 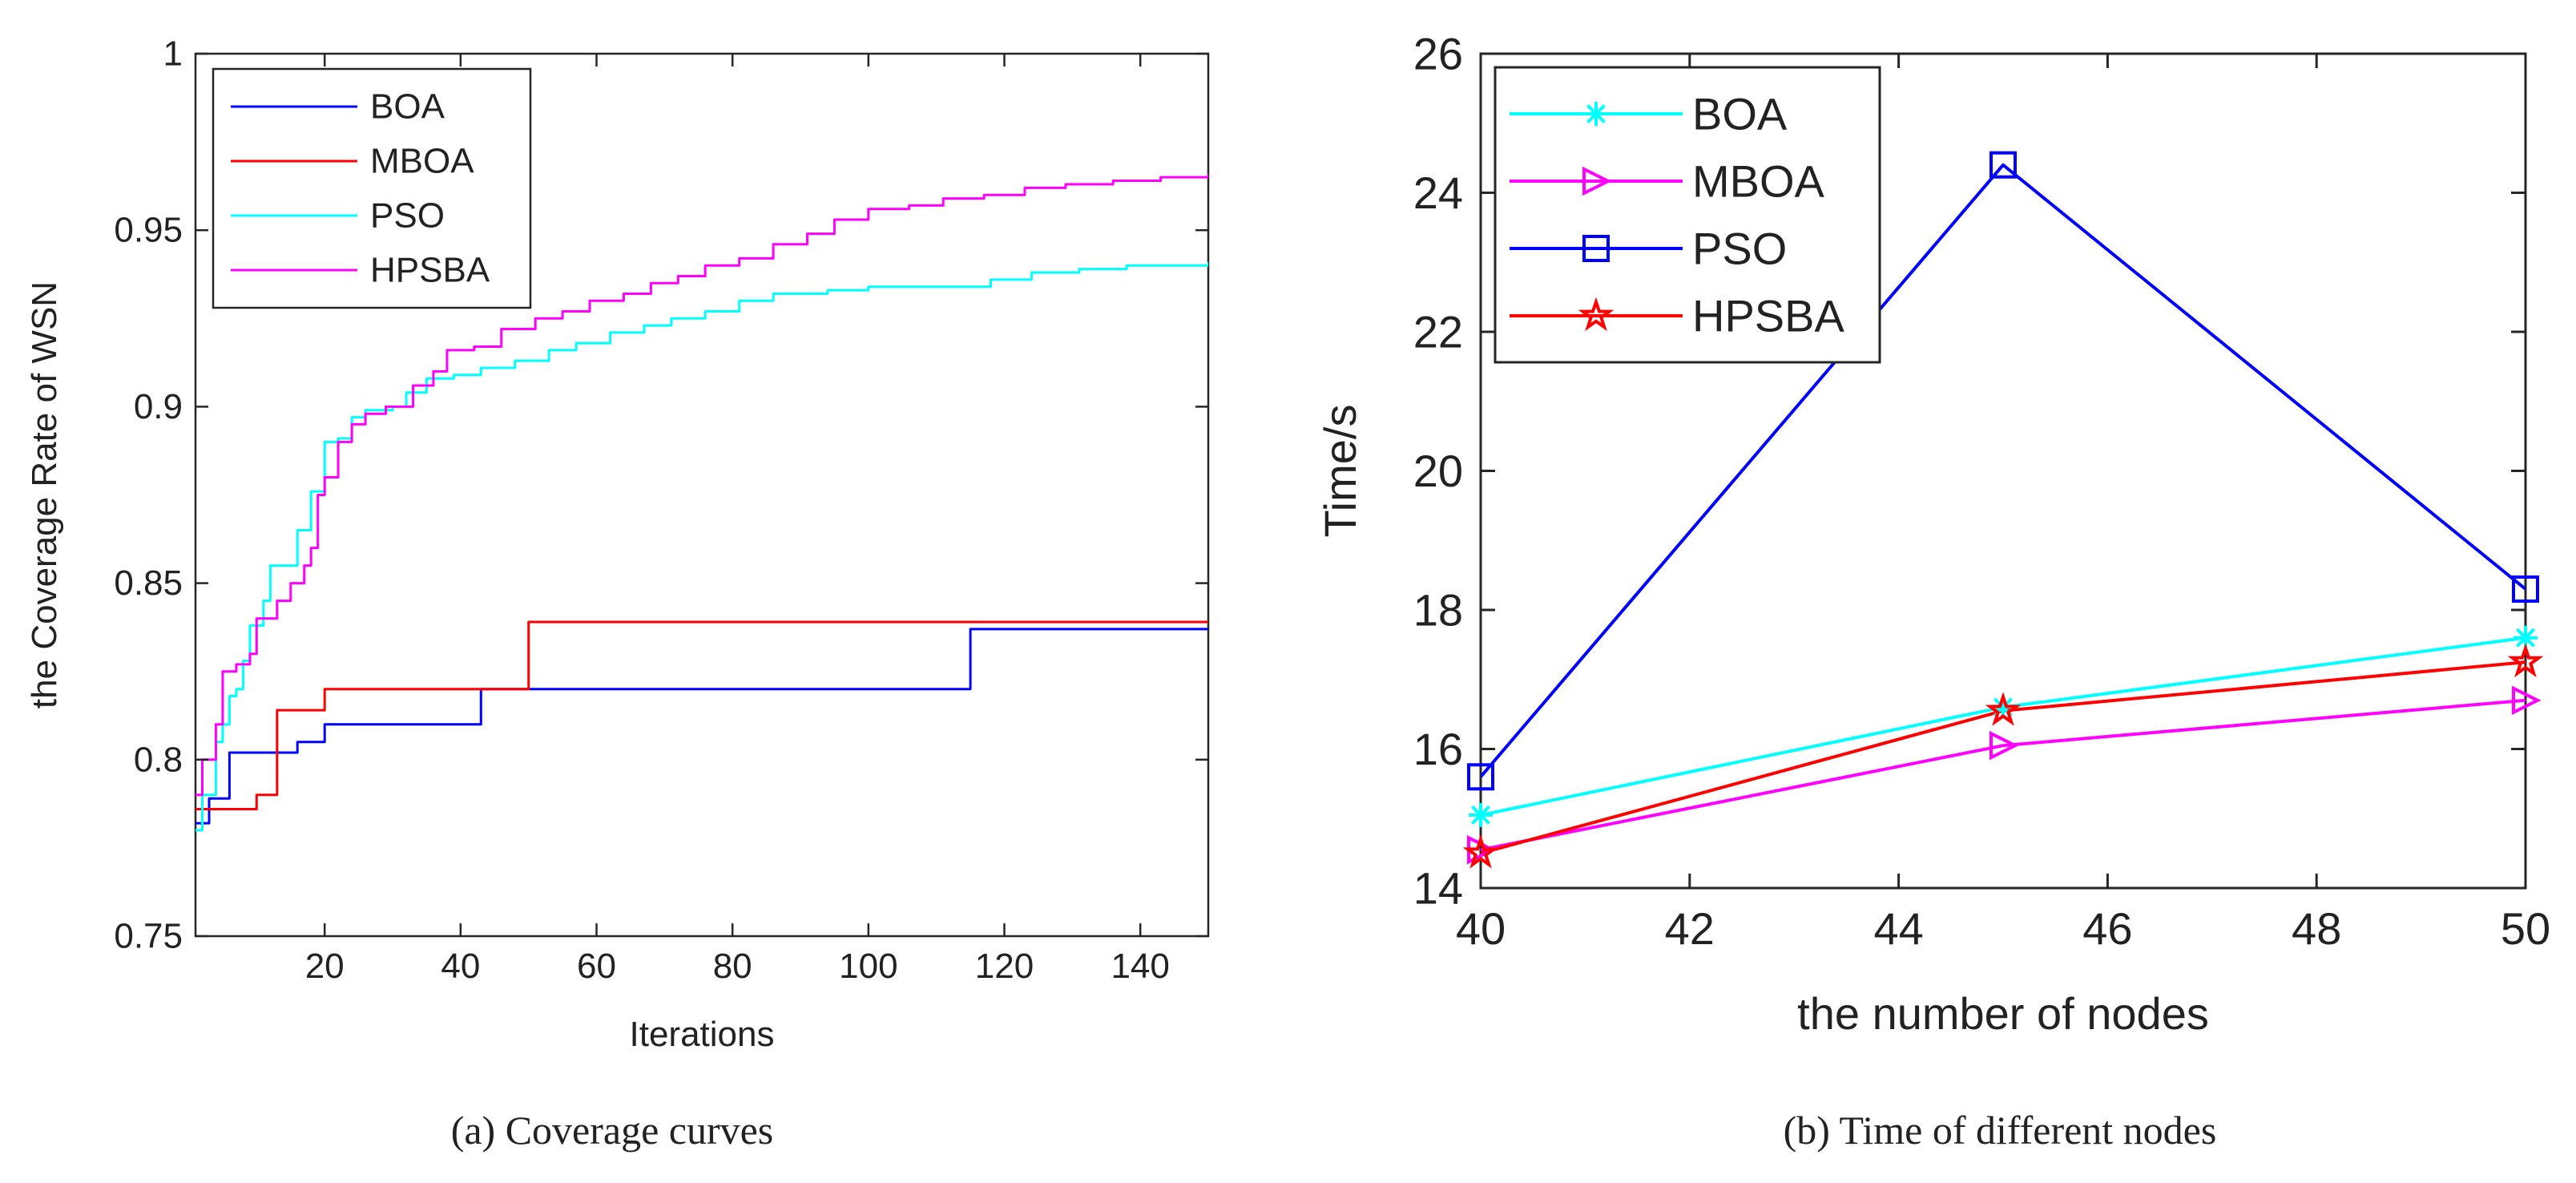 What do you see at coordinates (1596, 114) in the screenshot?
I see `legend-marker-boa` at bounding box center [1596, 114].